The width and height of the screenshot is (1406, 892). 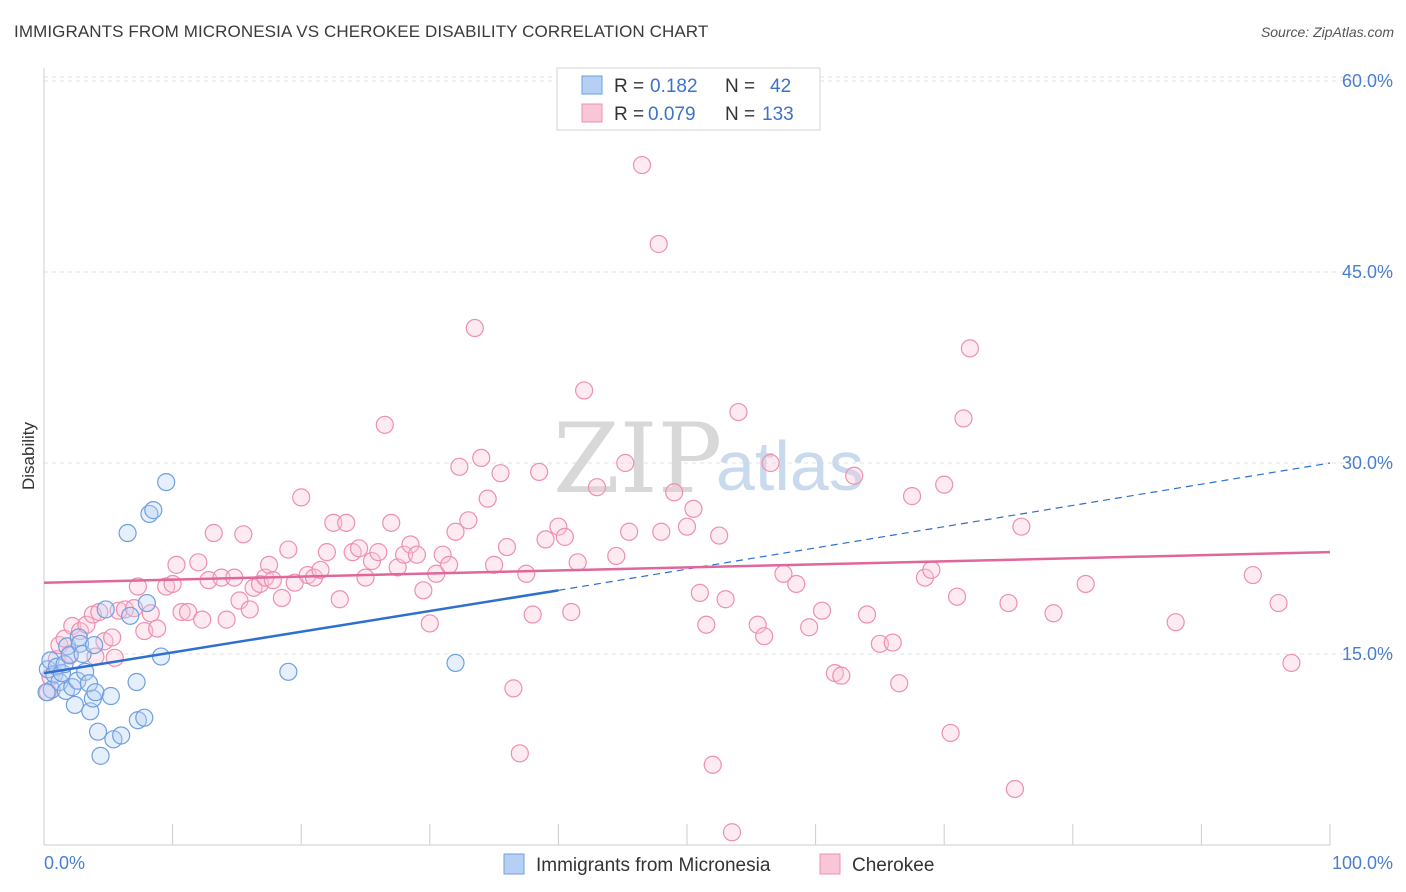 I want to click on micronesia-trend-line, so click(x=301, y=632).